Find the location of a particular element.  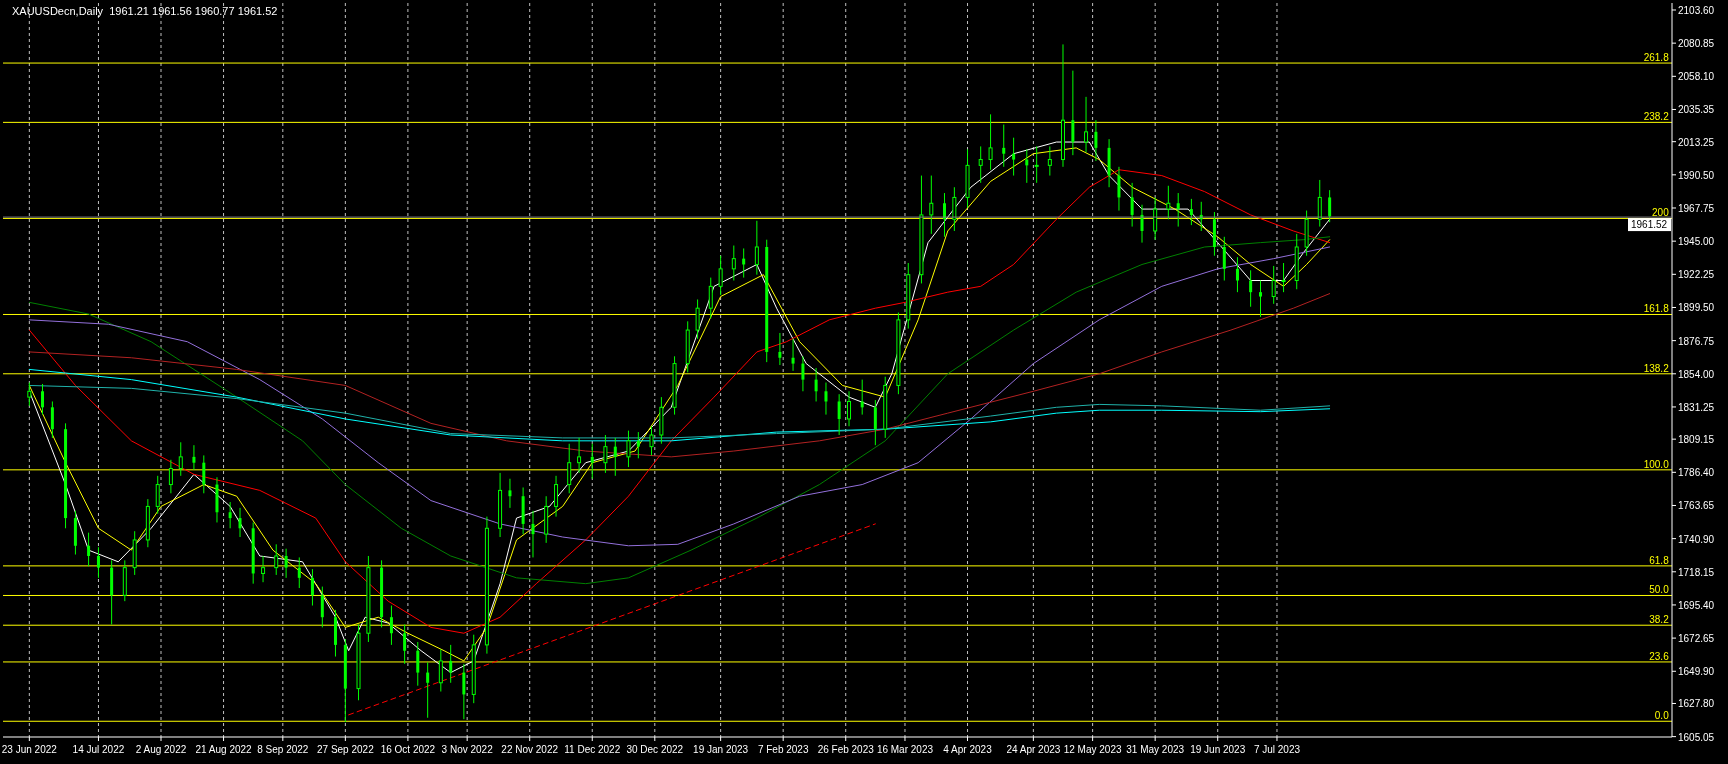

annotation: 200 is located at coordinates (1661, 213).